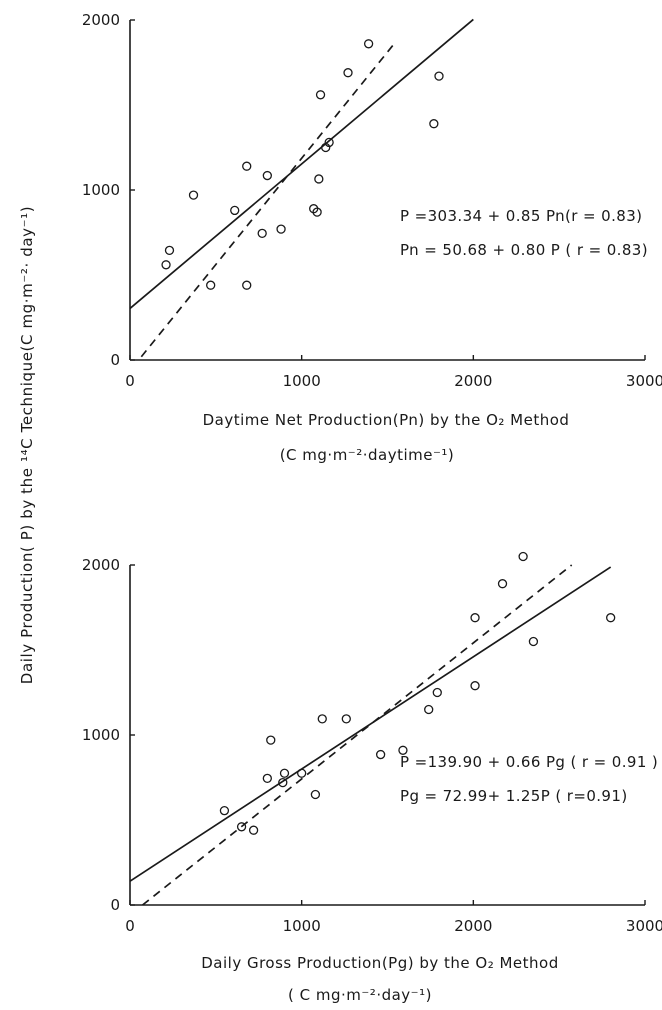  I want to click on bottom-equation-1: P =139.90 + 0.66 Pg ( r = 0.91 ), so click(529, 762).